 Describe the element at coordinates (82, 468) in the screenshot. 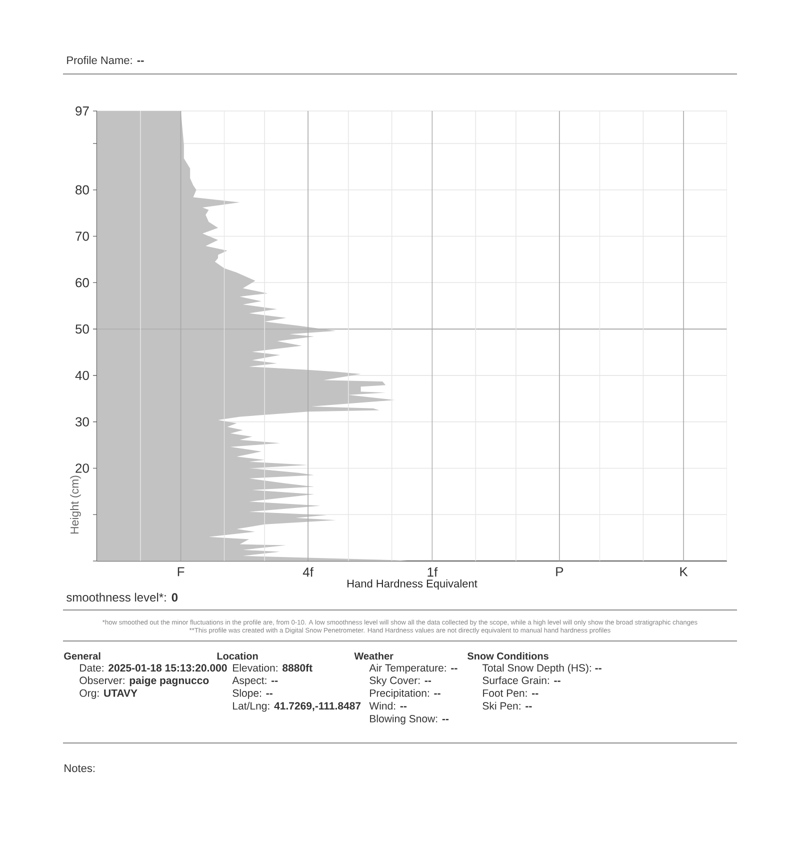

I see `y-tick-label: 20` at that location.